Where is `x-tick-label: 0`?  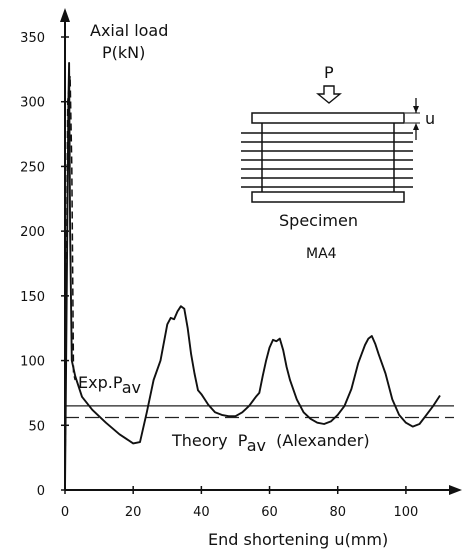 x-tick-label: 0 is located at coordinates (65, 512).